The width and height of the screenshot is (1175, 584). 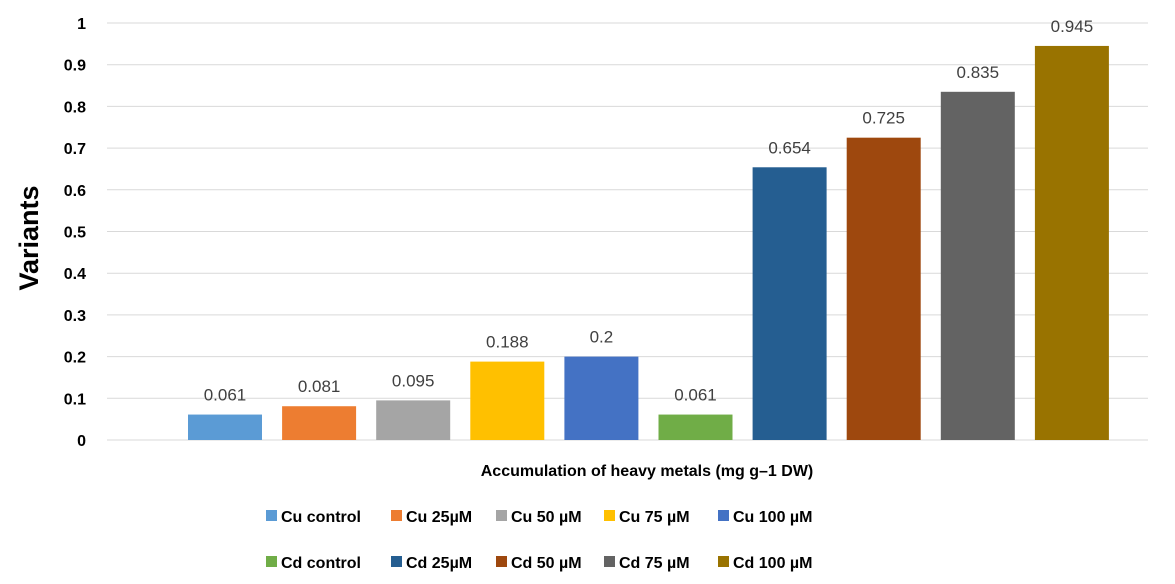 What do you see at coordinates (654, 563) in the screenshot?
I see `legend-label: Cd 75 µM` at bounding box center [654, 563].